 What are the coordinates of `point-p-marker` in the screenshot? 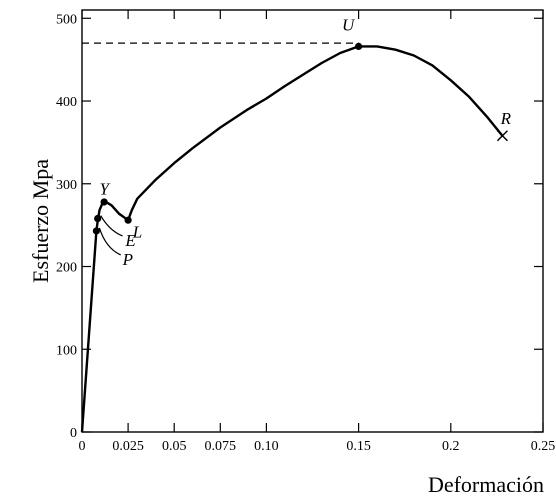 It's located at (96, 231).